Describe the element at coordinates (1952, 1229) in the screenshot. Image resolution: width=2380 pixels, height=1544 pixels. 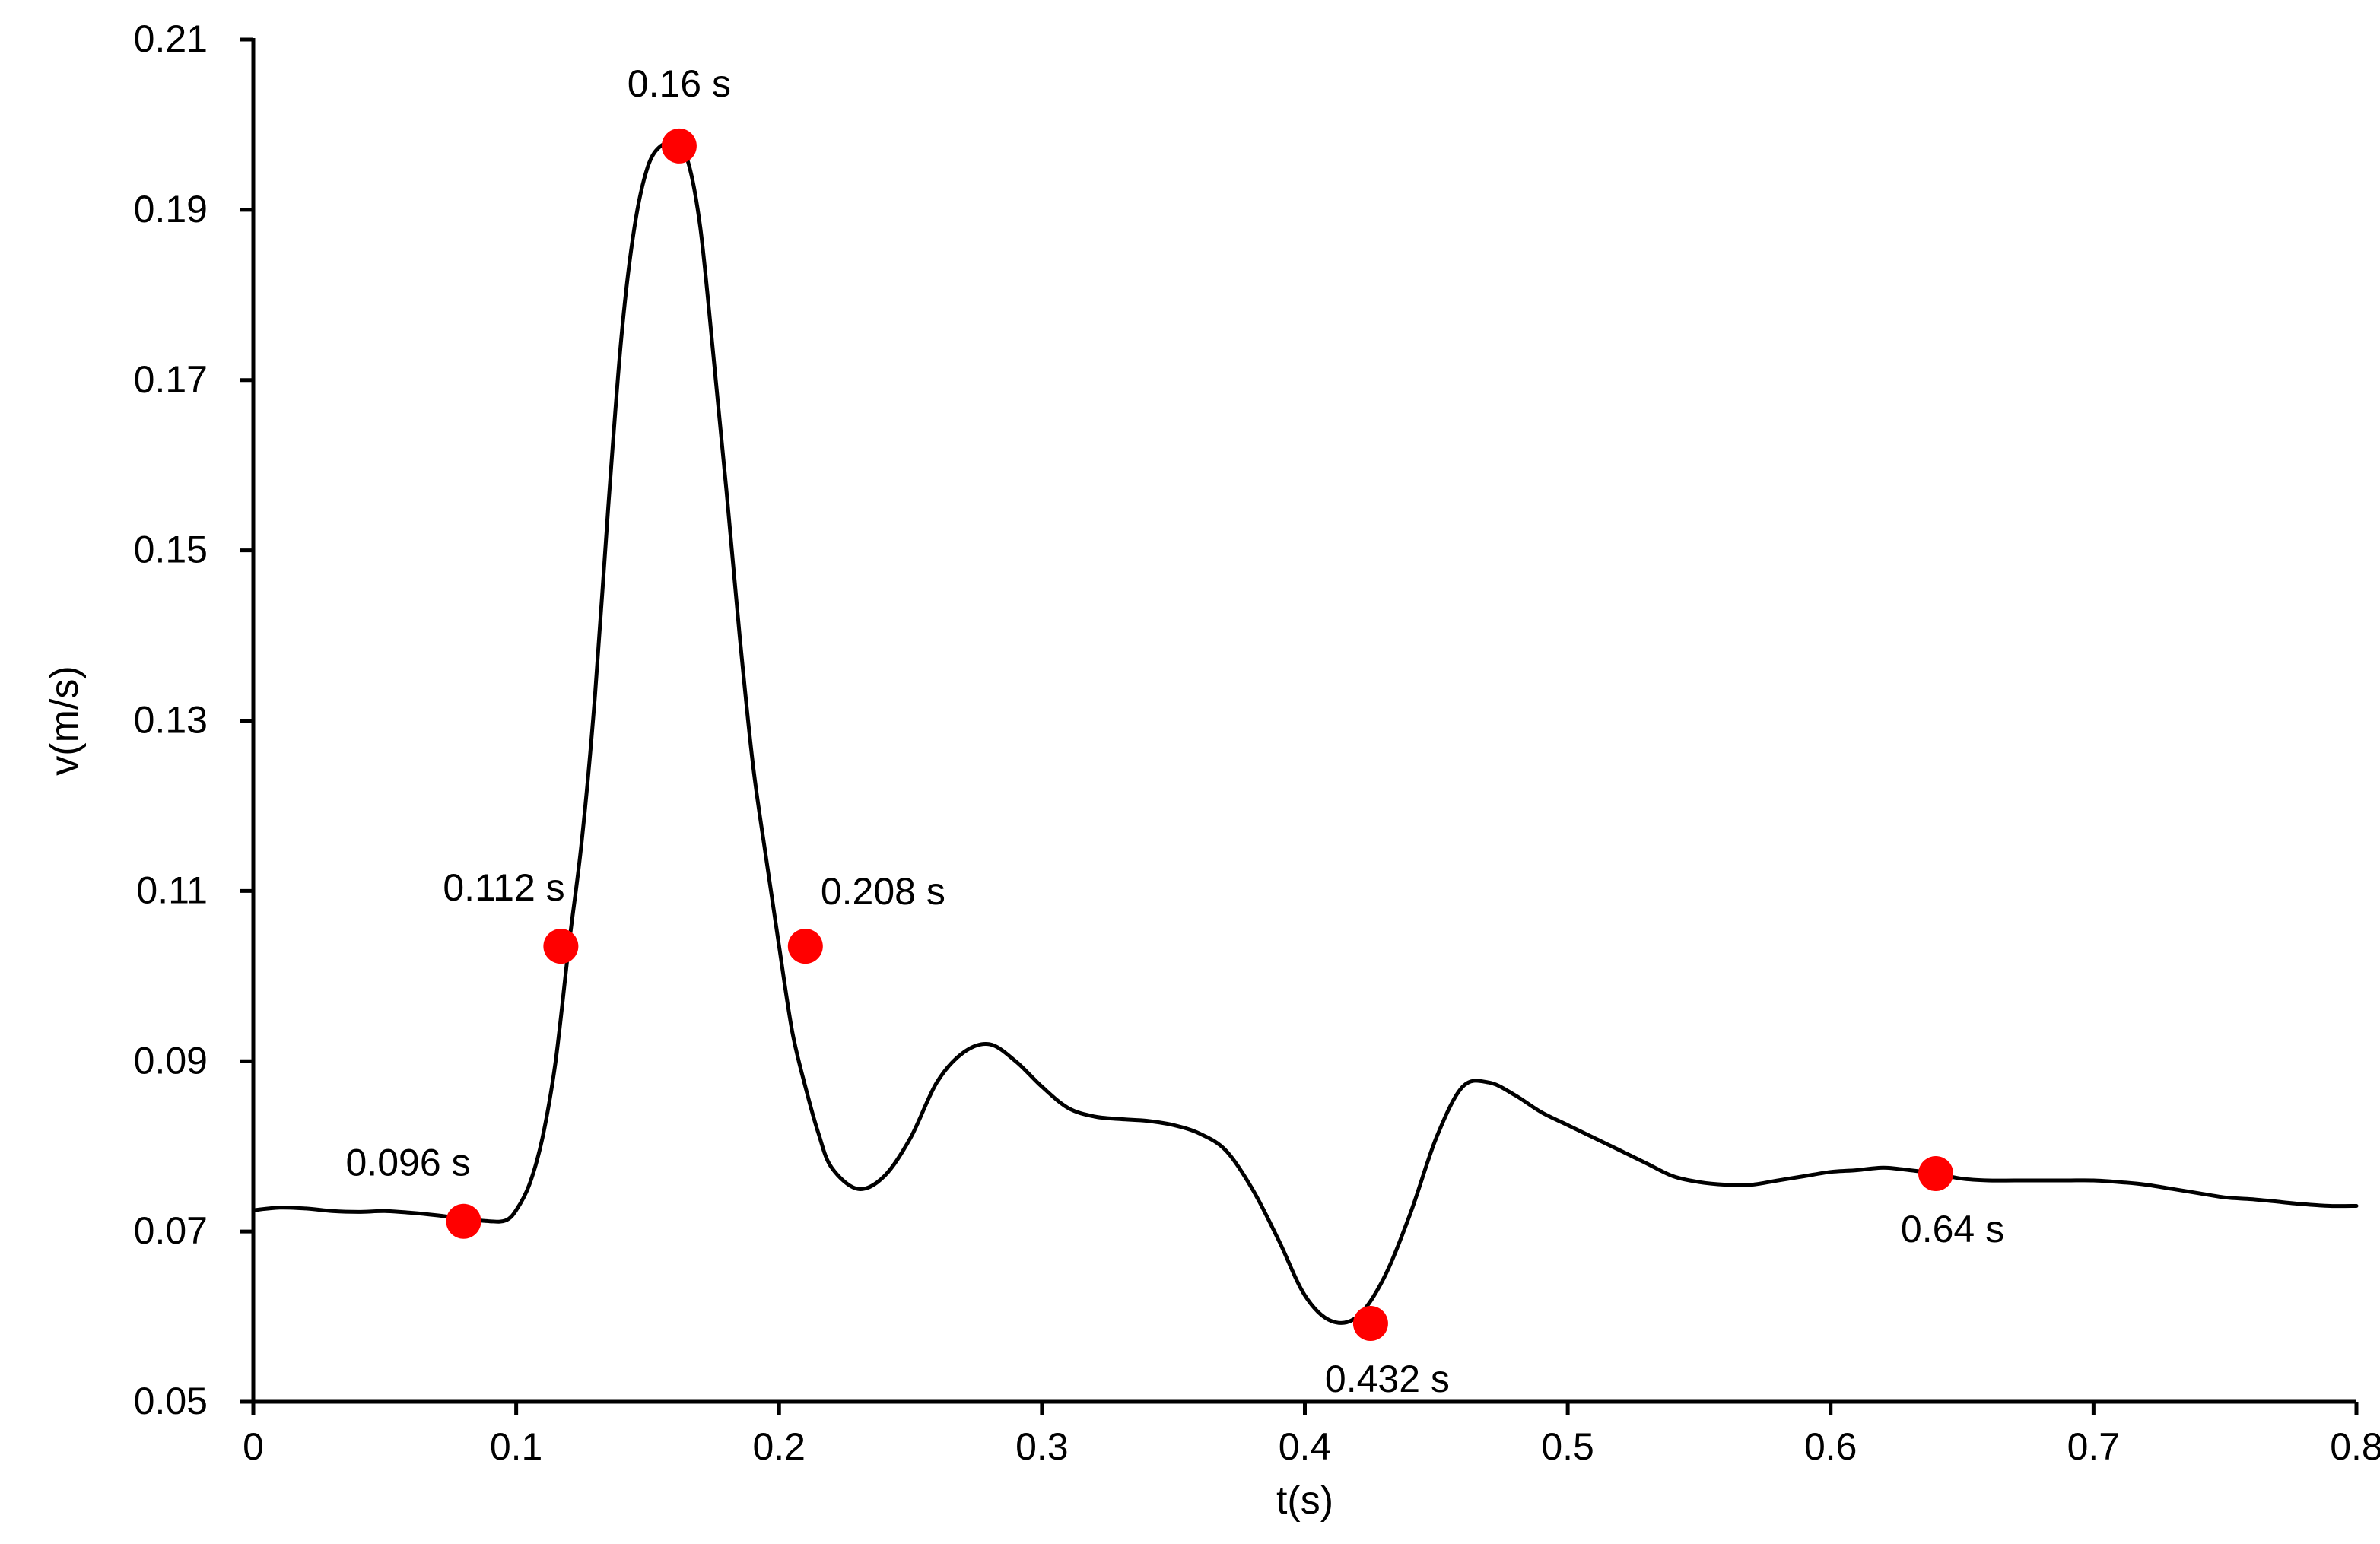
I see `data-point-label: 0.64 s` at that location.